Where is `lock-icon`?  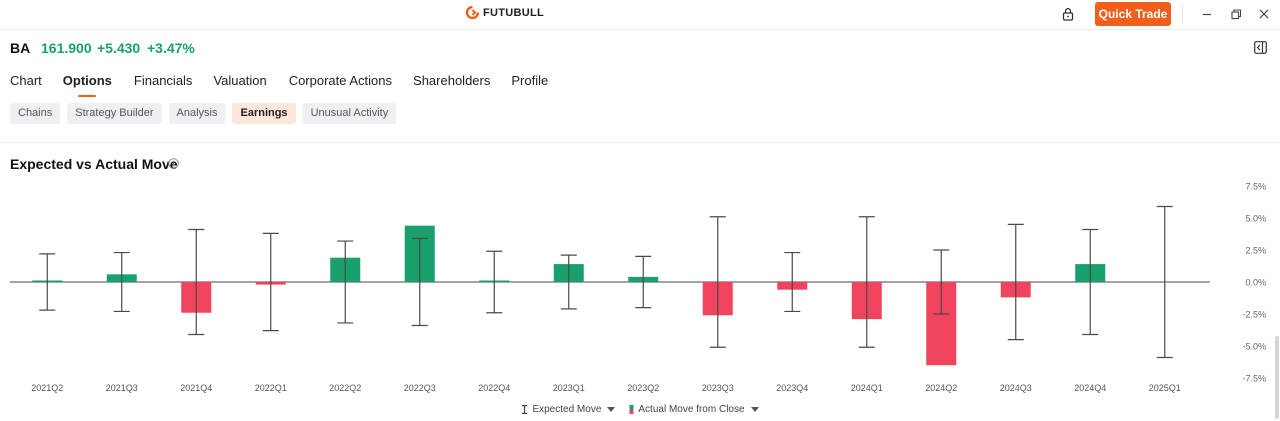
lock-icon is located at coordinates (1068, 14).